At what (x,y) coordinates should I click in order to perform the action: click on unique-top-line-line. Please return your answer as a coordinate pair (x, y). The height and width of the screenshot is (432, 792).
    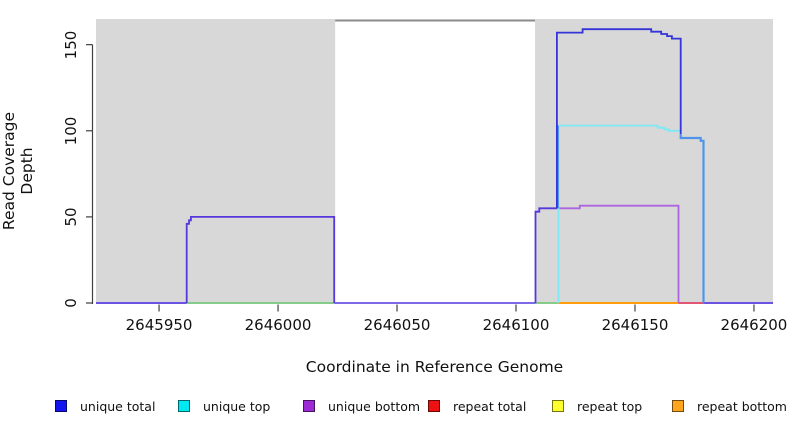
    Looking at the image, I should click on (619, 213).